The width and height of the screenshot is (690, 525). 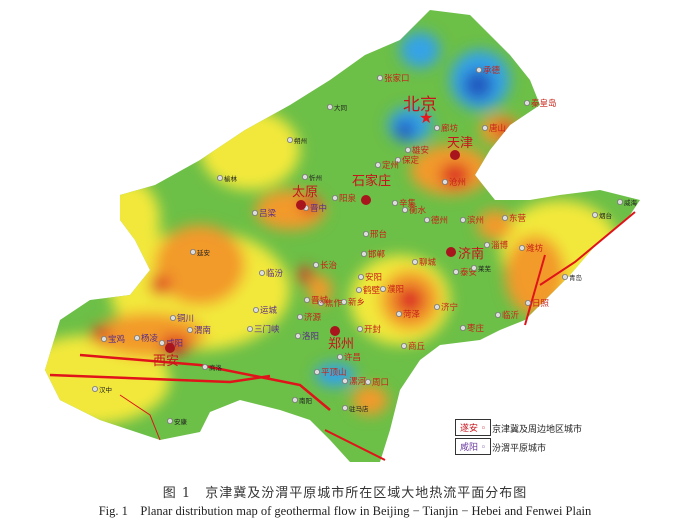 I want to click on capital-label: 石家庄, so click(x=371, y=181).